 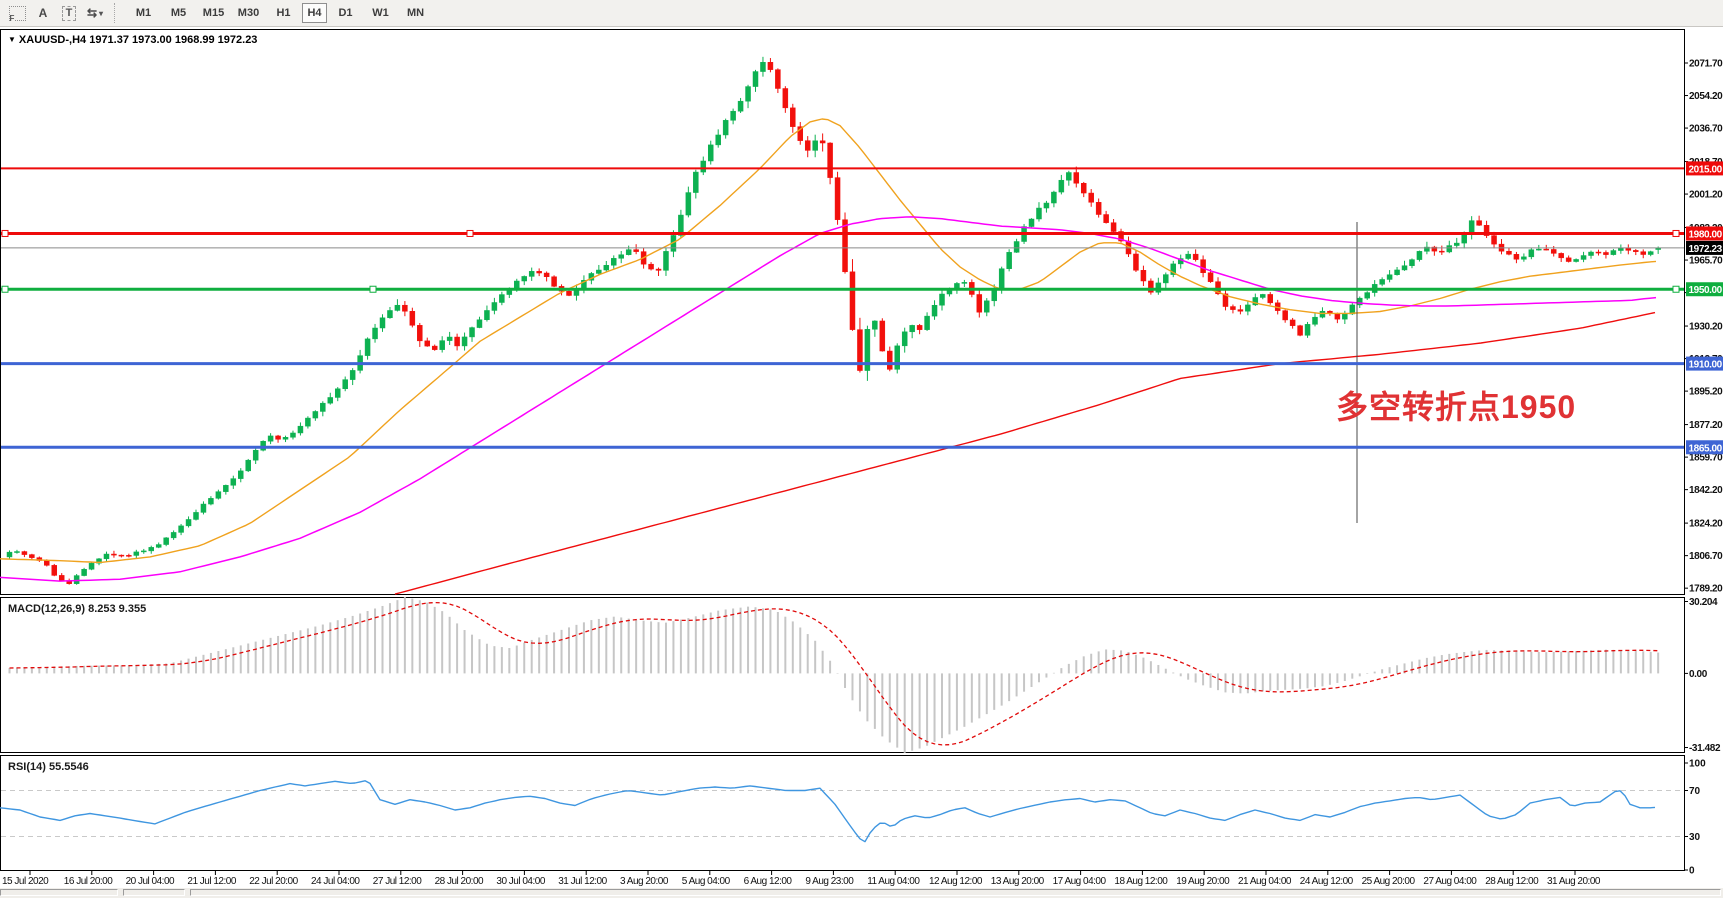 What do you see at coordinates (644, 881) in the screenshot?
I see `svg-text: 3 Aug 20:00` at bounding box center [644, 881].